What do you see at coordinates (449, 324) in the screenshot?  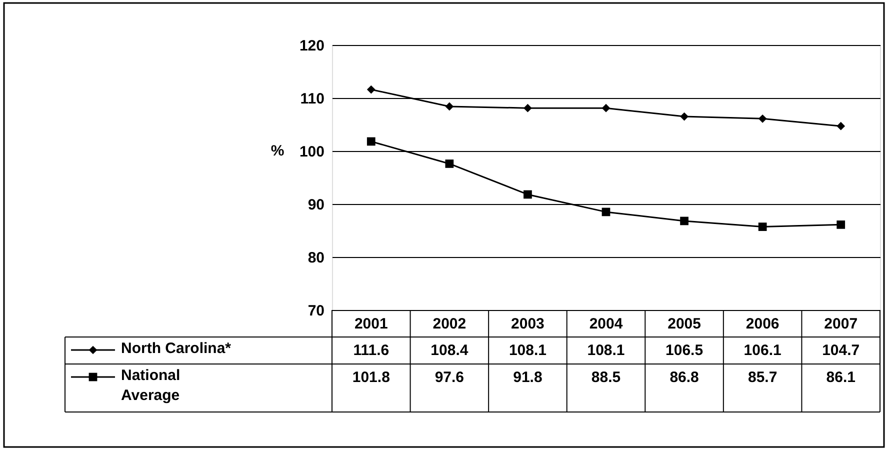 I see `x-tick-label: 2002` at bounding box center [449, 324].